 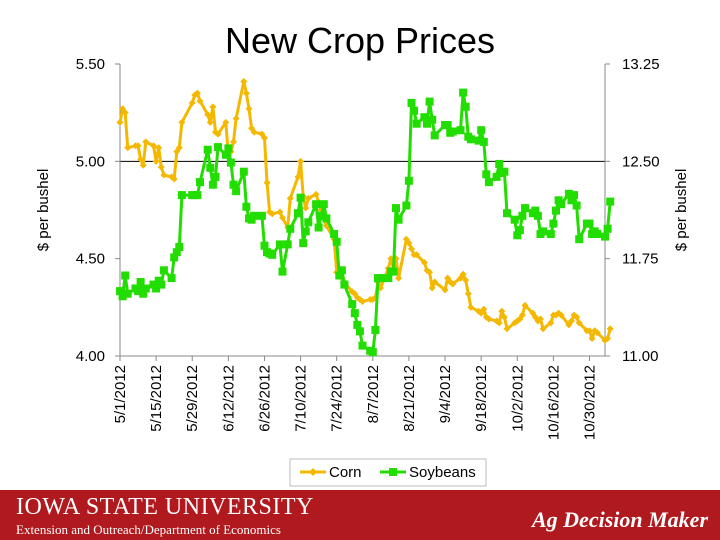 What do you see at coordinates (517, 398) in the screenshot?
I see `x-tick-label: 10/2/2012` at bounding box center [517, 398].